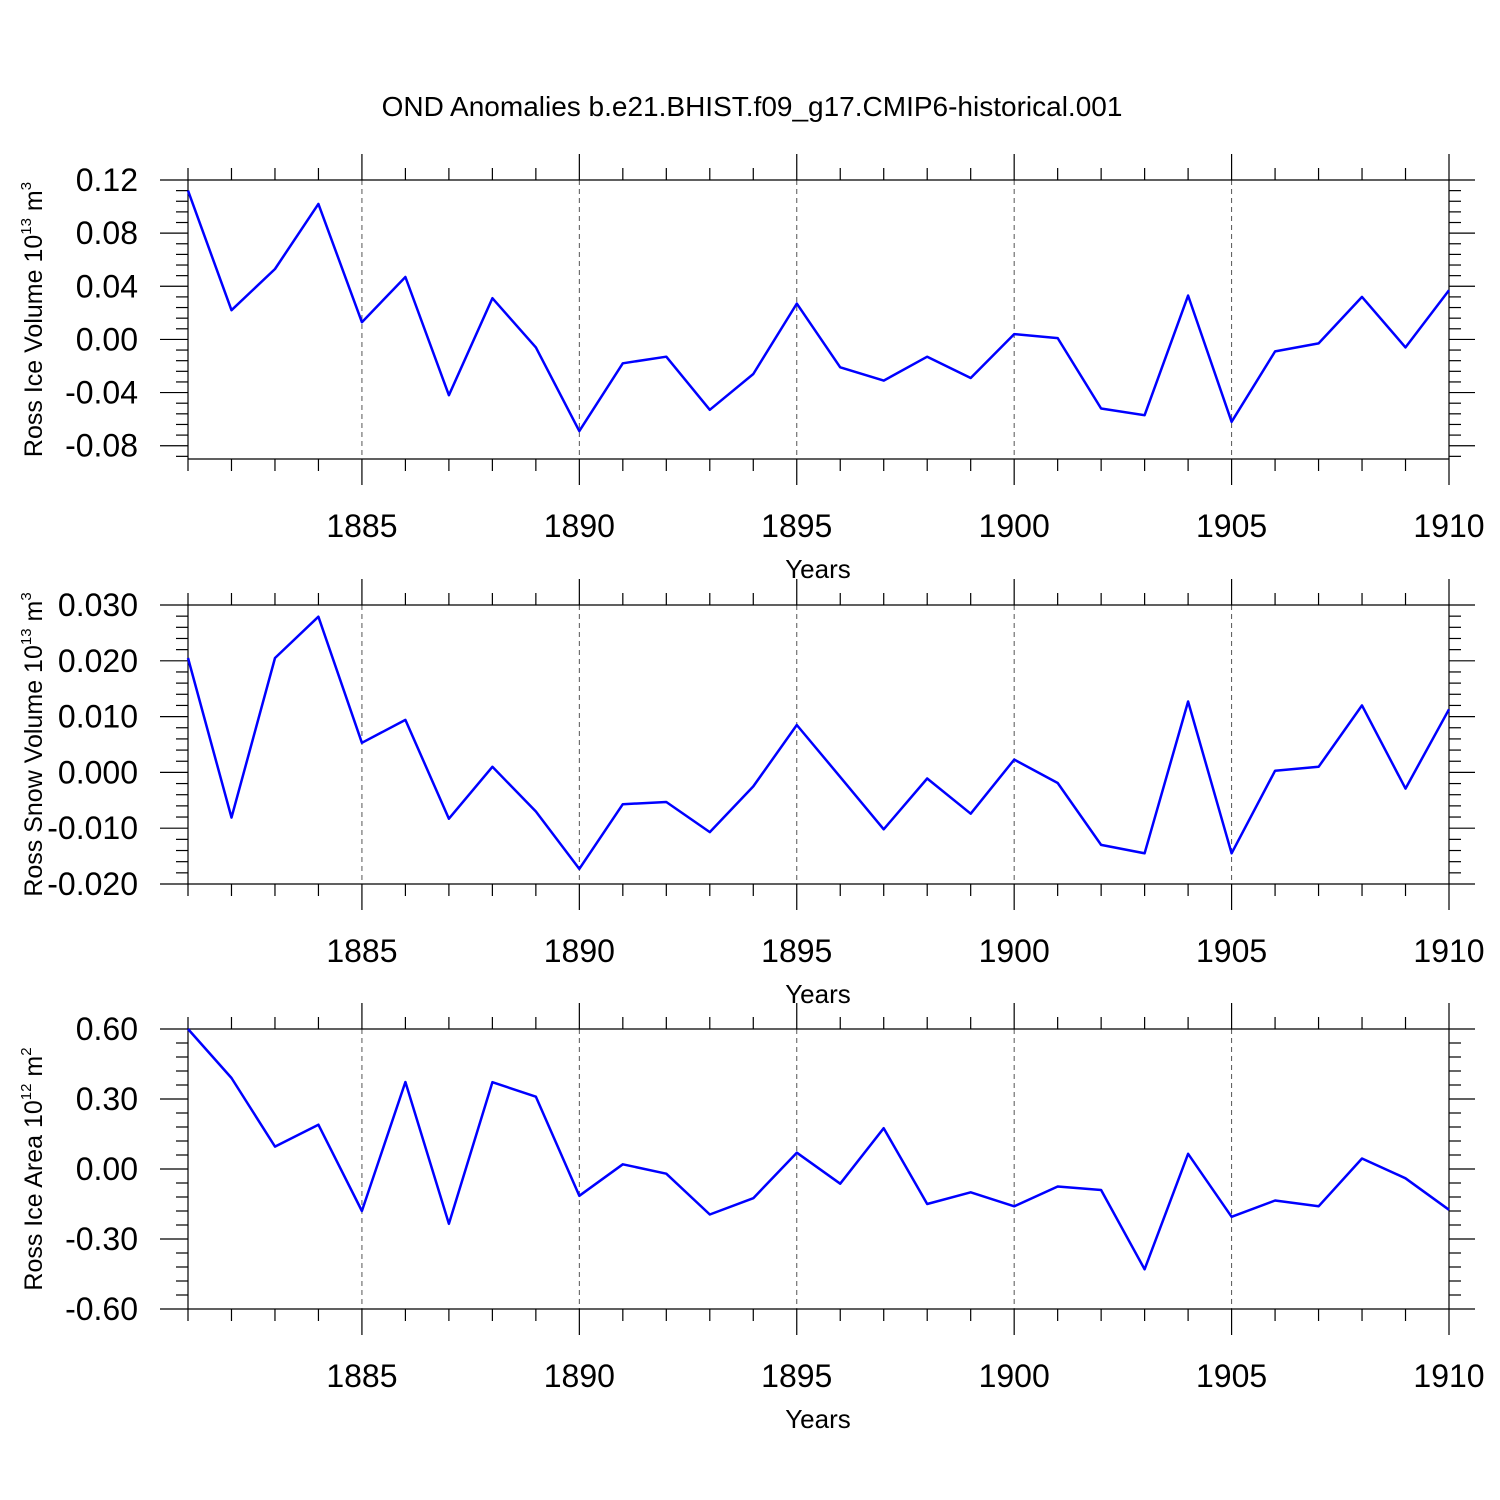 The width and height of the screenshot is (1500, 1500). What do you see at coordinates (107, 180) in the screenshot?
I see `y-tick-label: 0.12` at bounding box center [107, 180].